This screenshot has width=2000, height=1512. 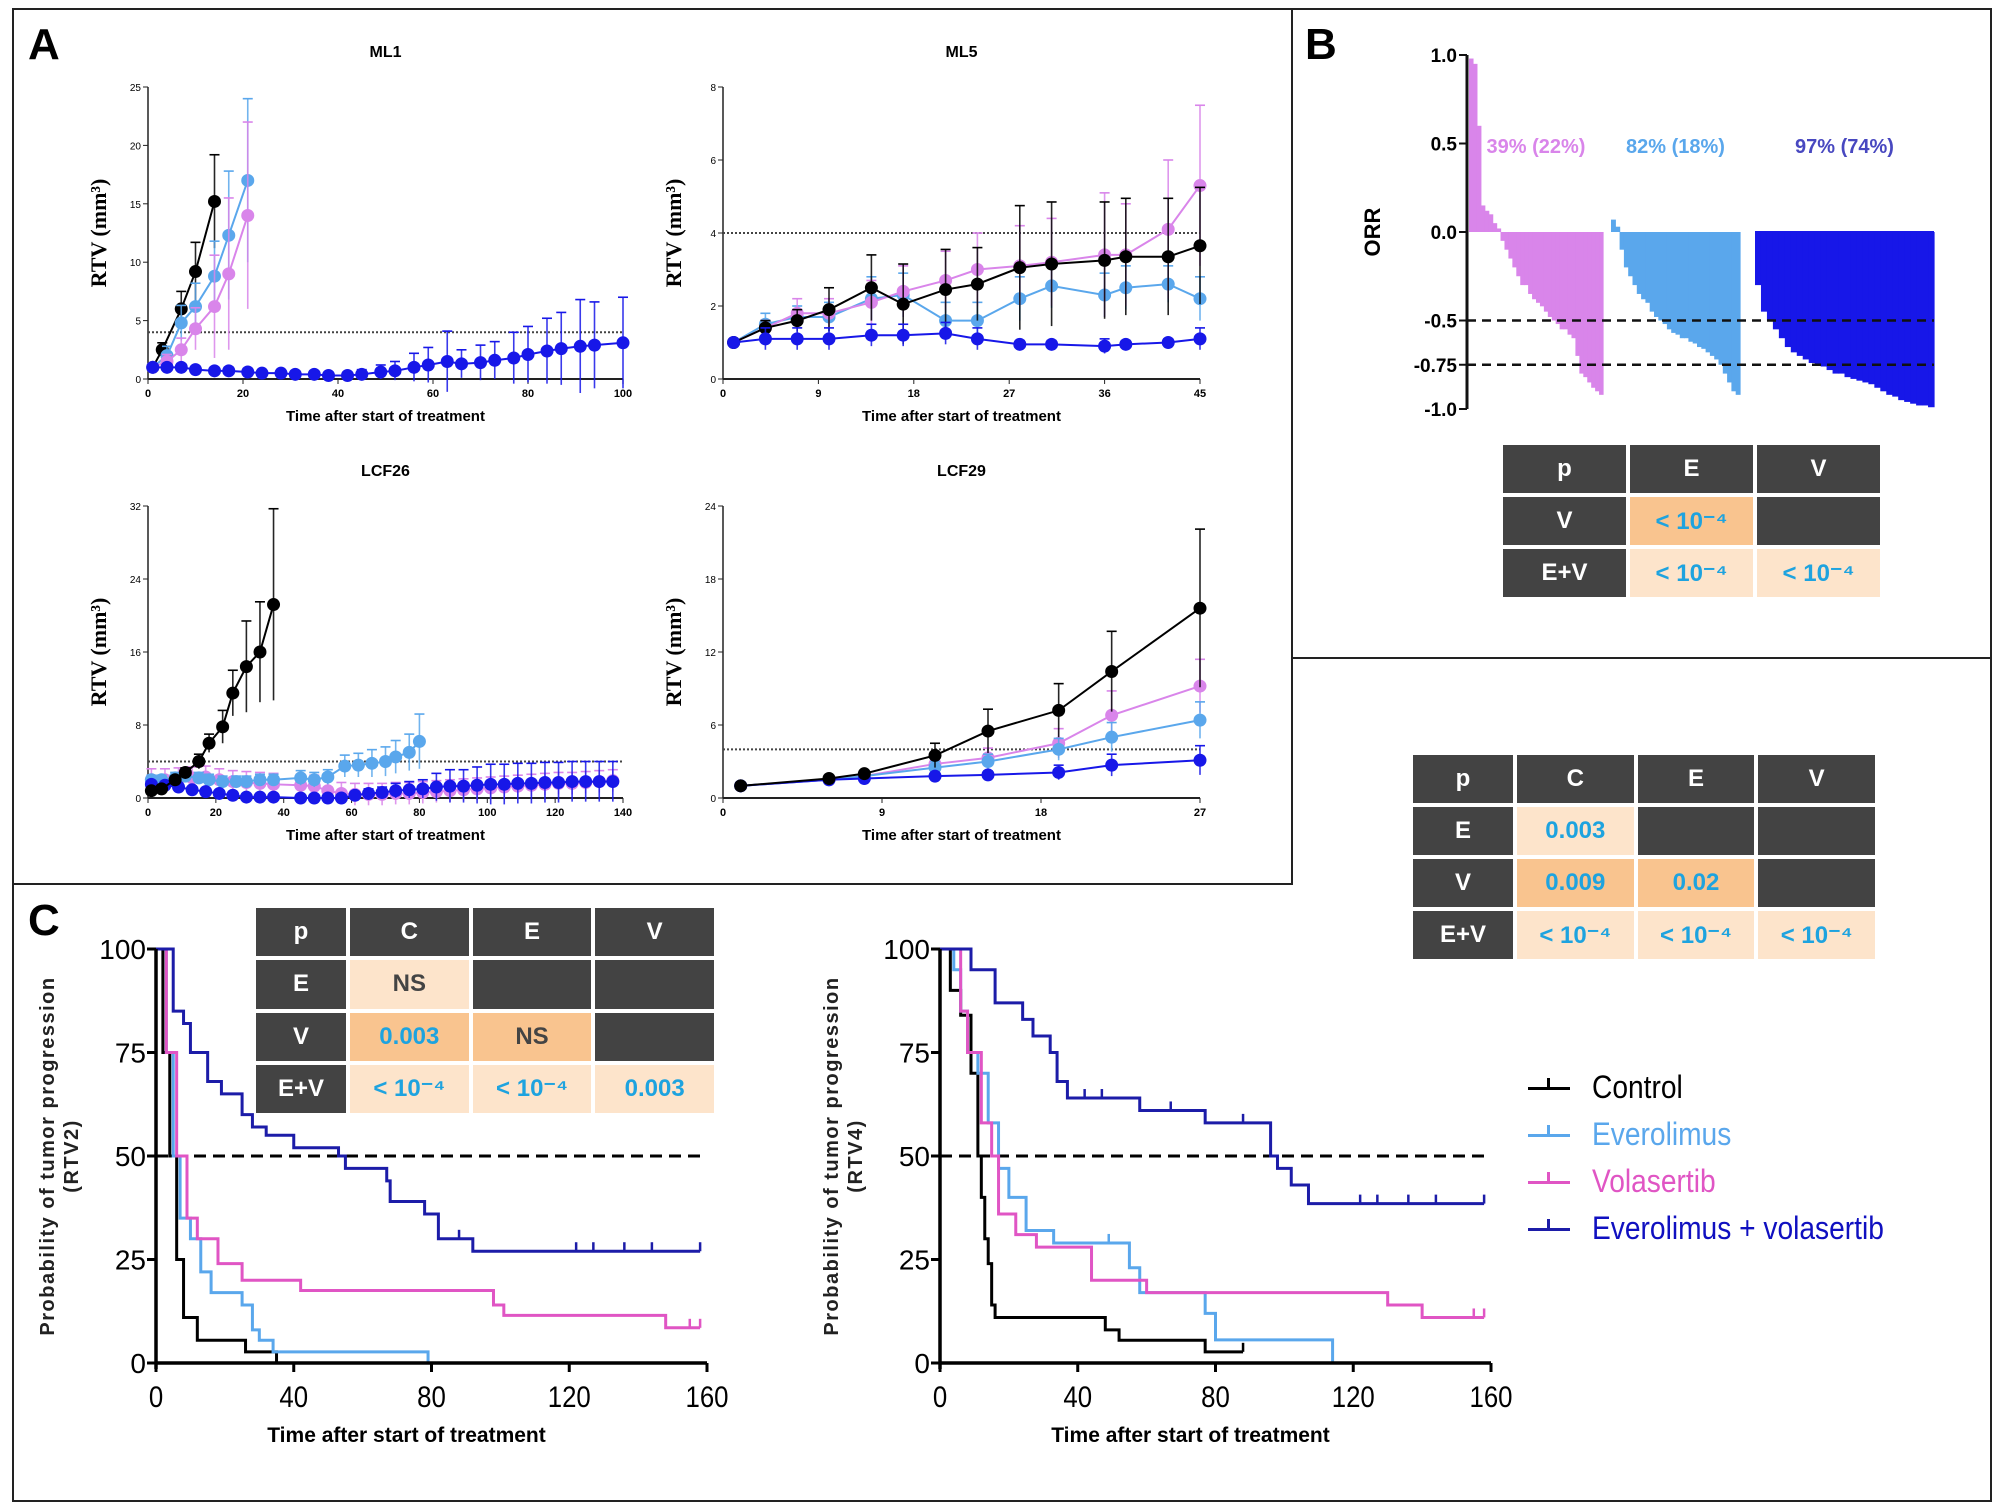 What do you see at coordinates (652, 884) in the screenshot?
I see `panel-a-divider-bottom` at bounding box center [652, 884].